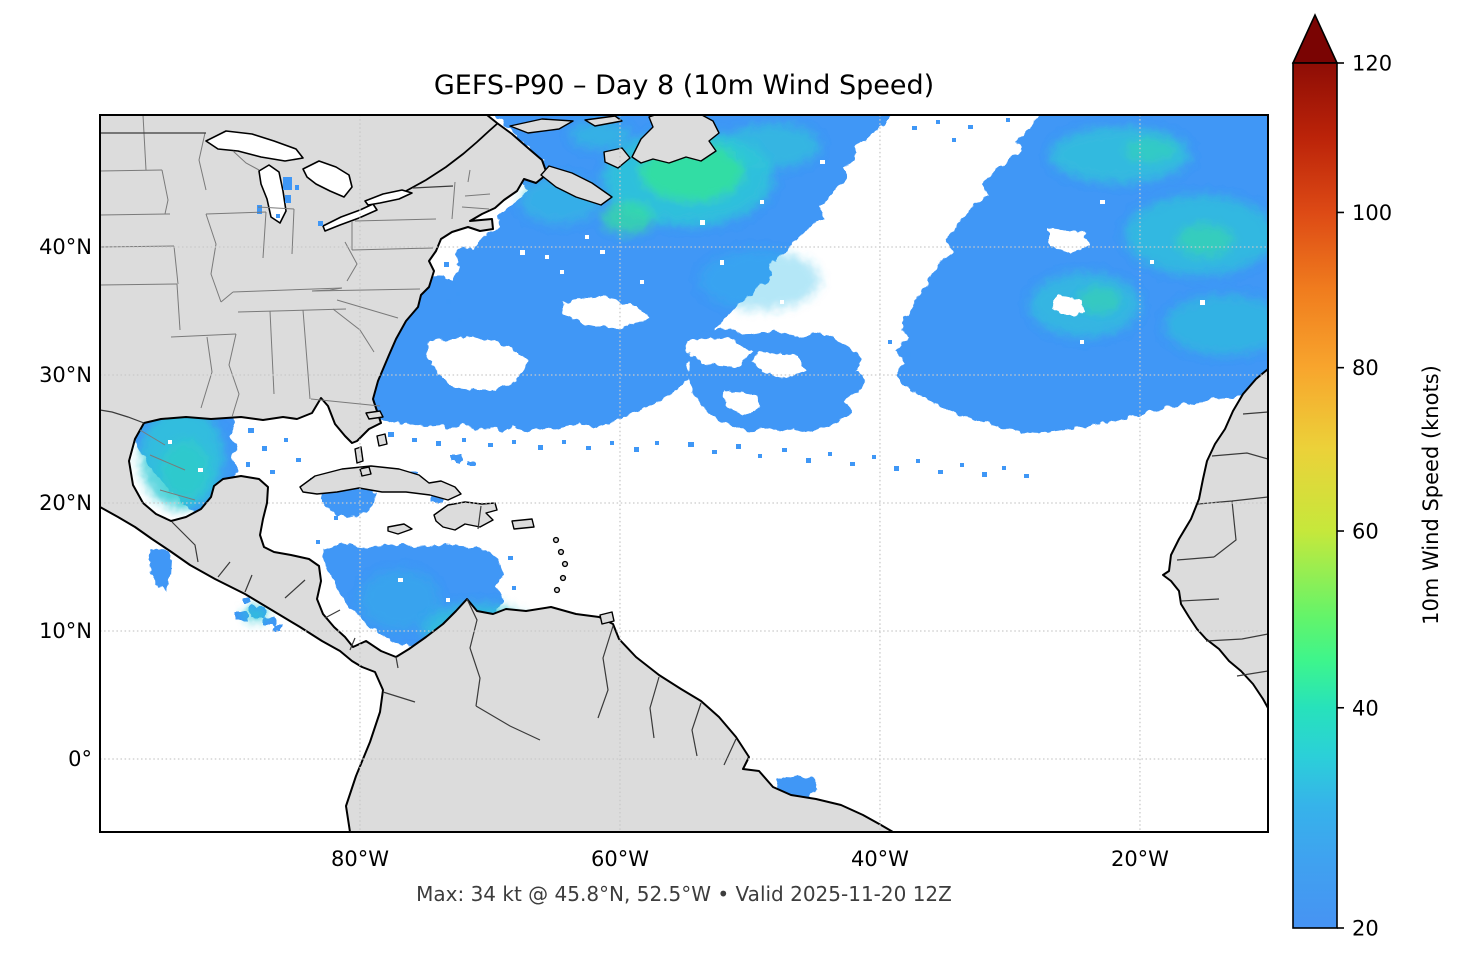 This screenshot has height=969, width=1466. I want to click on nova-scotia, so click(576, 185).